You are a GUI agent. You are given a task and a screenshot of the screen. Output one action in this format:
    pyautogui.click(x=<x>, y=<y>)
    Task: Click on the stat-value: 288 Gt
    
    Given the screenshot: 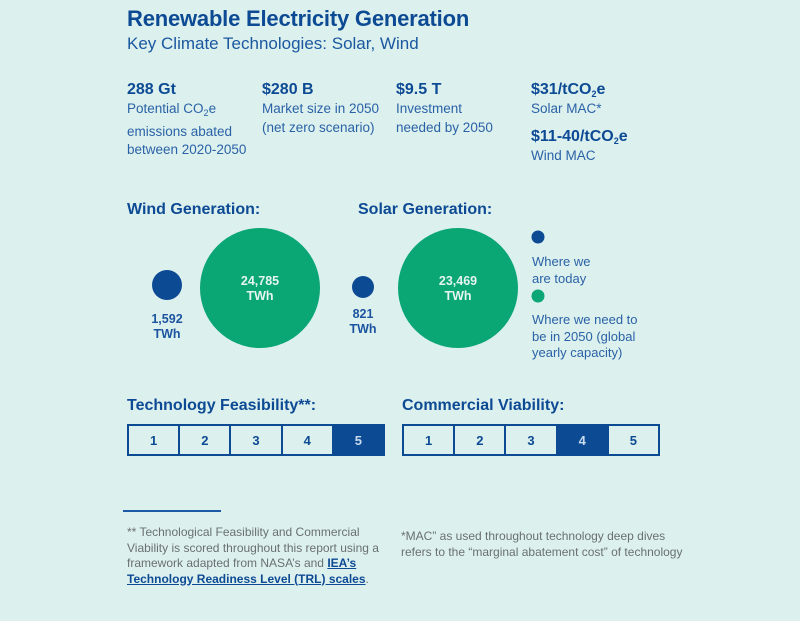 What is the action you would take?
    pyautogui.click(x=151, y=89)
    